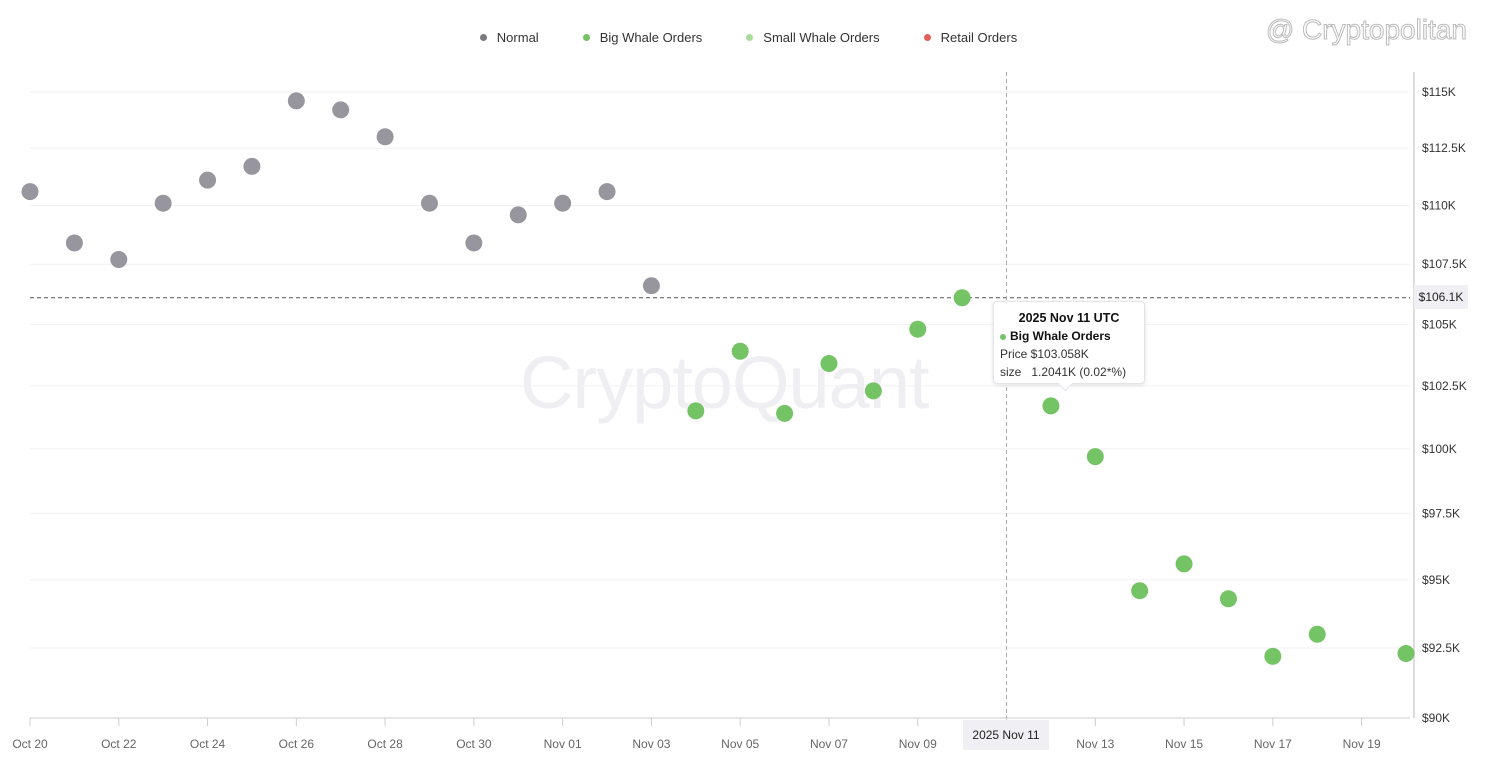  What do you see at coordinates (979, 37) in the screenshot?
I see `legend-label: Retail Orders` at bounding box center [979, 37].